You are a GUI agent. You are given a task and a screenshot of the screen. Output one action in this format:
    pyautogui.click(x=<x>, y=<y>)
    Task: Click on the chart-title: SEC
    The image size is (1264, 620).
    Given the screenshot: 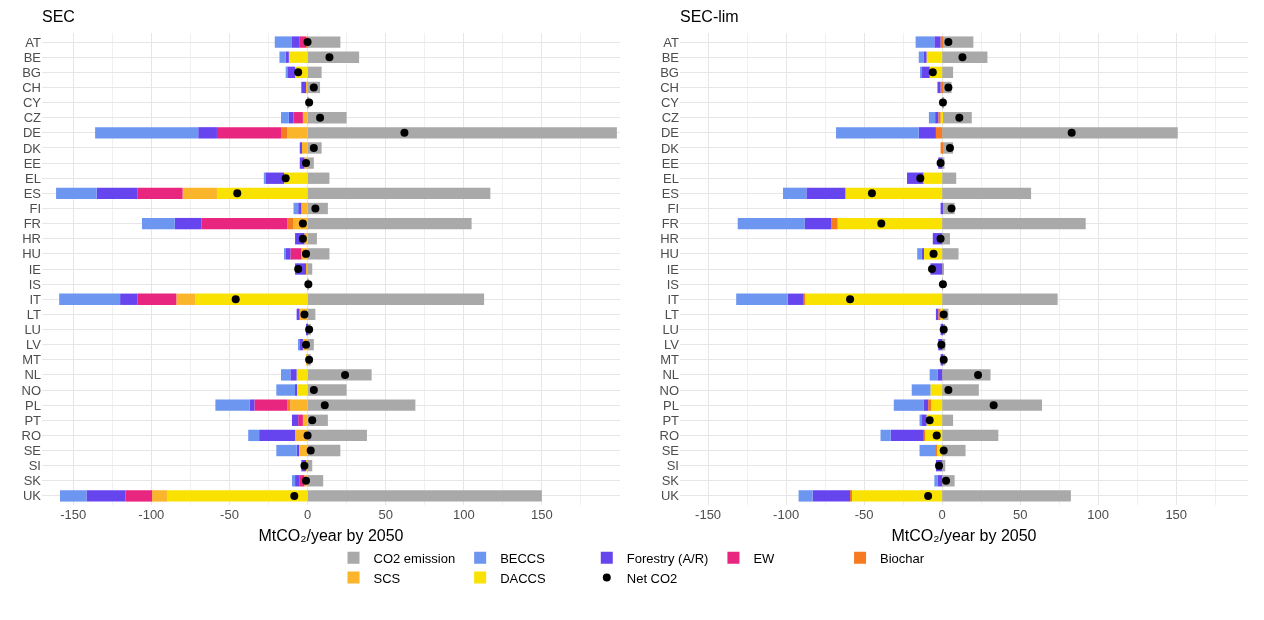 What is the action you would take?
    pyautogui.click(x=58, y=16)
    